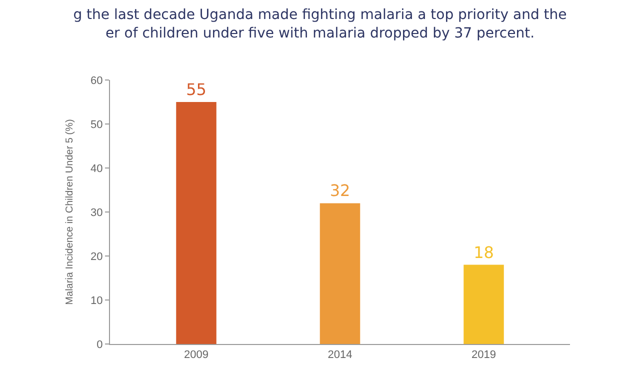 The image size is (640, 384). Describe the element at coordinates (96, 300) in the screenshot. I see `y-tick-label: 10` at that location.